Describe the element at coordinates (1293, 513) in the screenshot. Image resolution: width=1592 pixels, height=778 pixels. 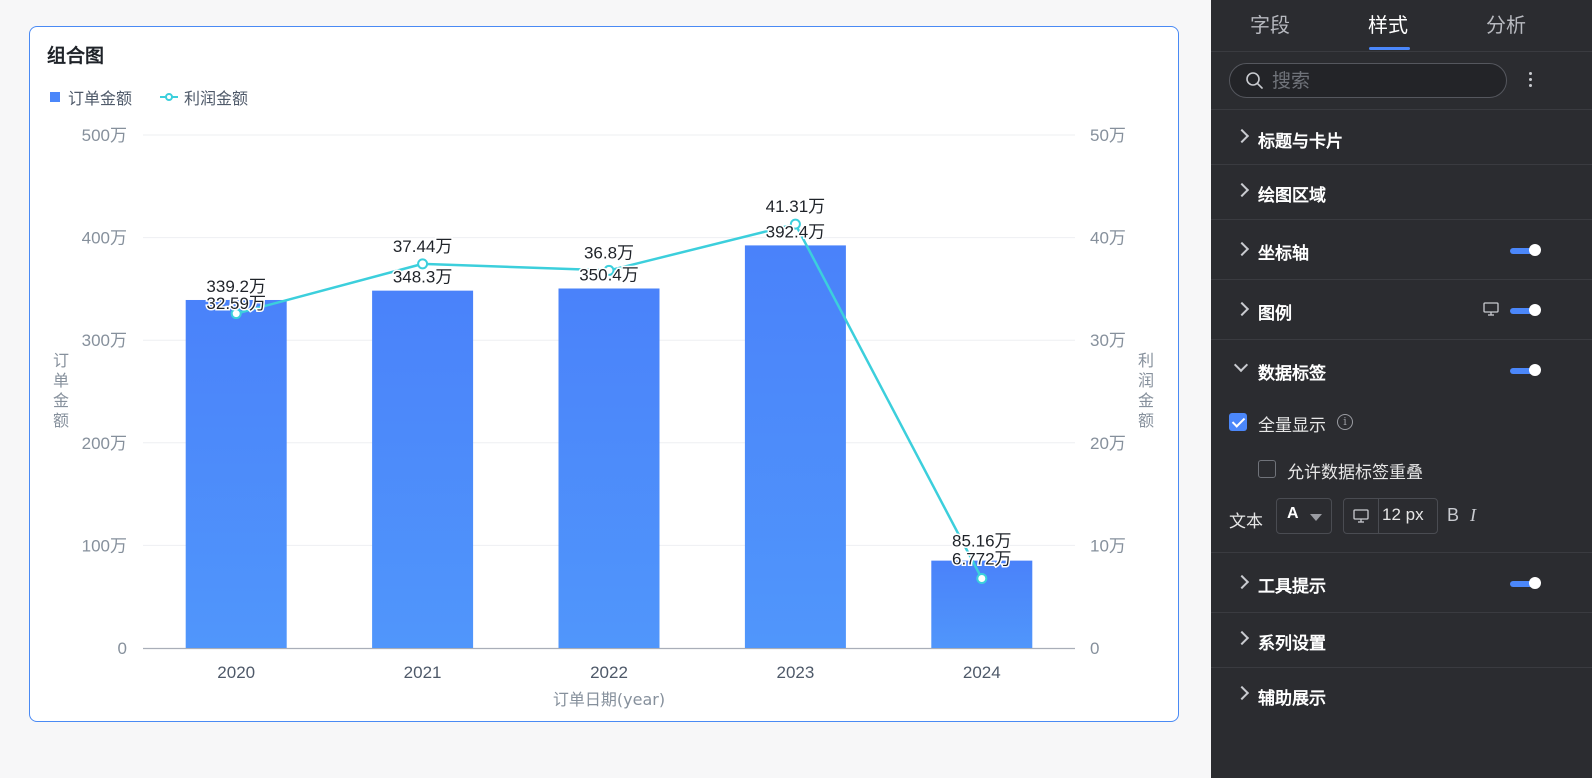
I see `font-color-icon: A` at that location.